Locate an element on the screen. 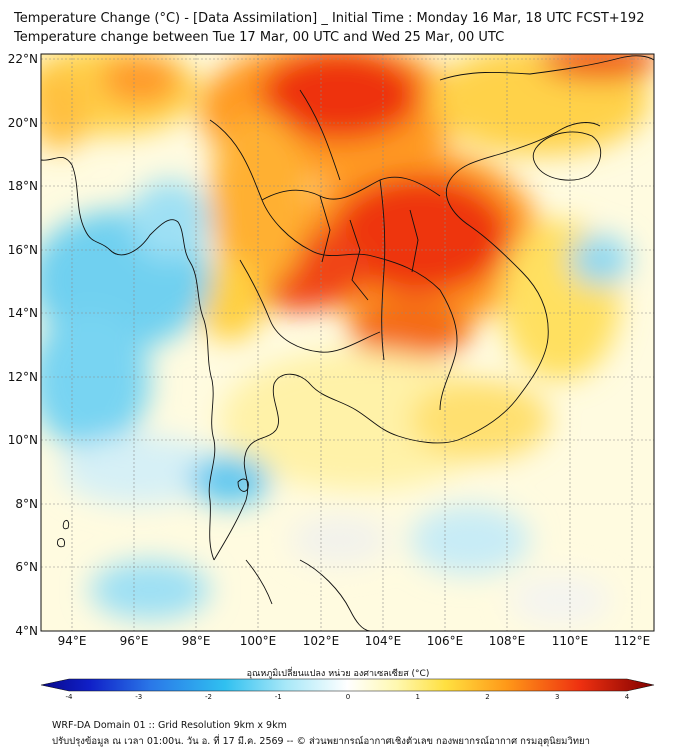 This screenshot has width=676, height=756. colorbar-tick: -3 is located at coordinates (138, 696).